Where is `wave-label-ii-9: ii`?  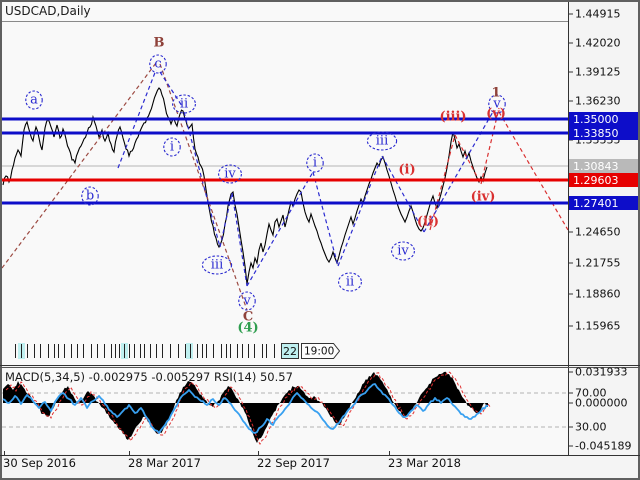
wave-label-ii-9: ii is located at coordinates (350, 282).